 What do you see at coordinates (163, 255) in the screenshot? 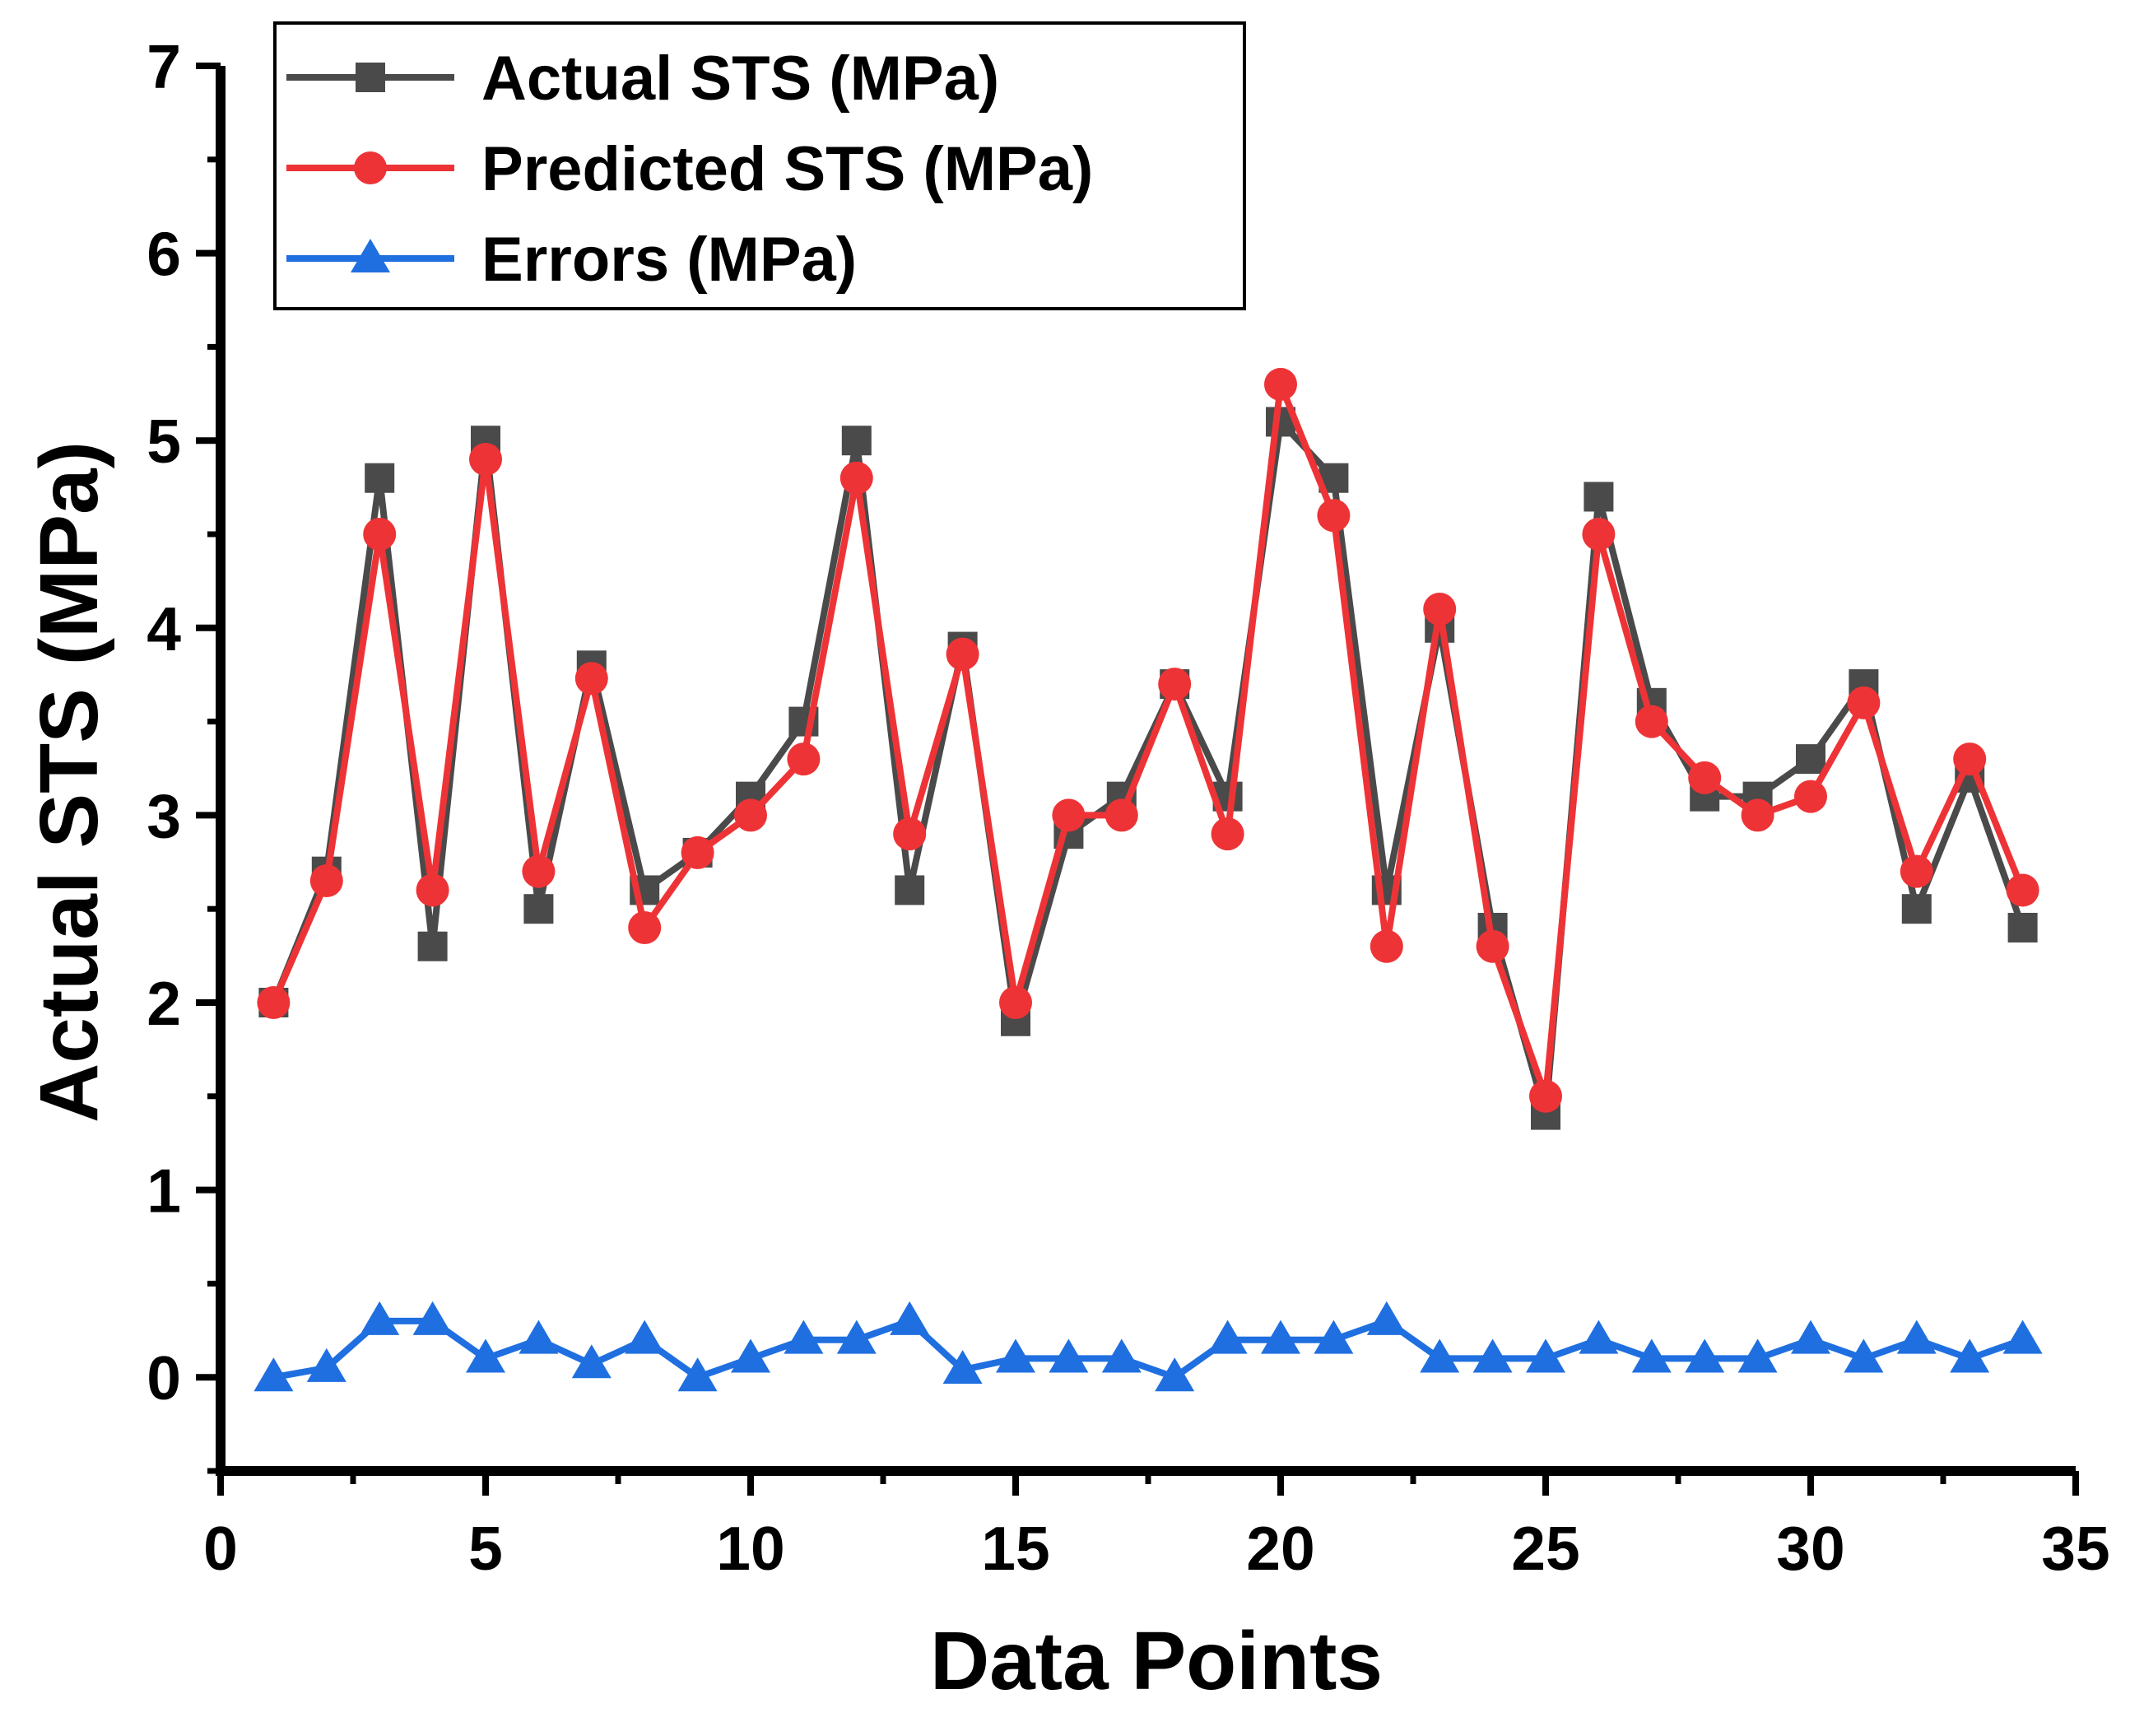
I see `y-tick-label: 6` at bounding box center [163, 255].